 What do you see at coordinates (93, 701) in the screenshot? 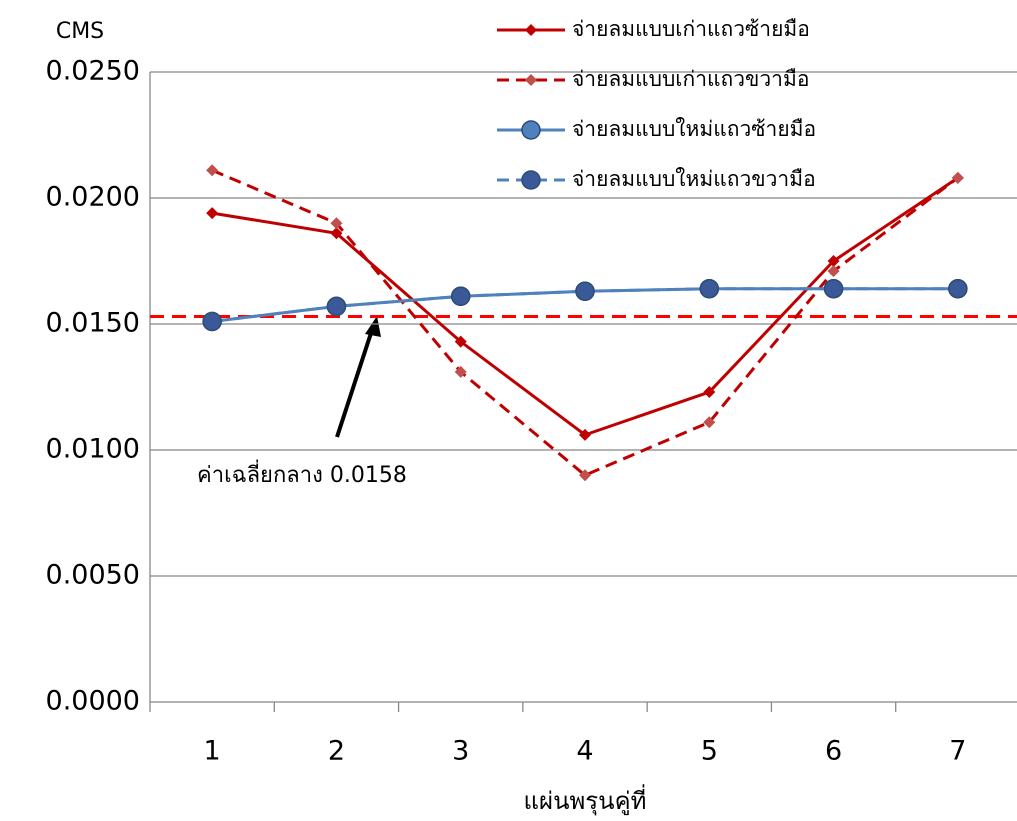
I see `y-tick-label: 0.0000` at bounding box center [93, 701].